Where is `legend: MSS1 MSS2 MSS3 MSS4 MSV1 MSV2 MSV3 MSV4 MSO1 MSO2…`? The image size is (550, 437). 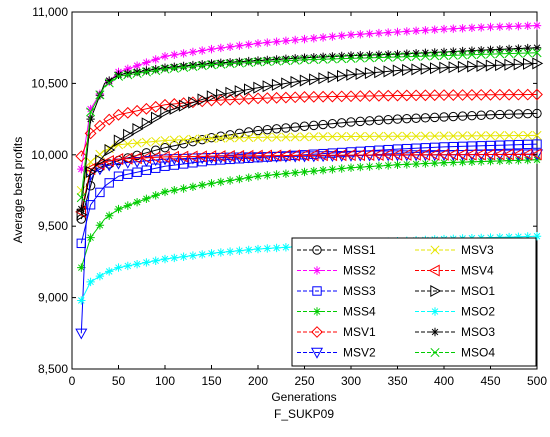
legend: MSS1 MSS2 MSS3 MSS4 MSV1 MSV2 MSV3 MSV4 MSO1 MSO2… is located at coordinates (414, 302).